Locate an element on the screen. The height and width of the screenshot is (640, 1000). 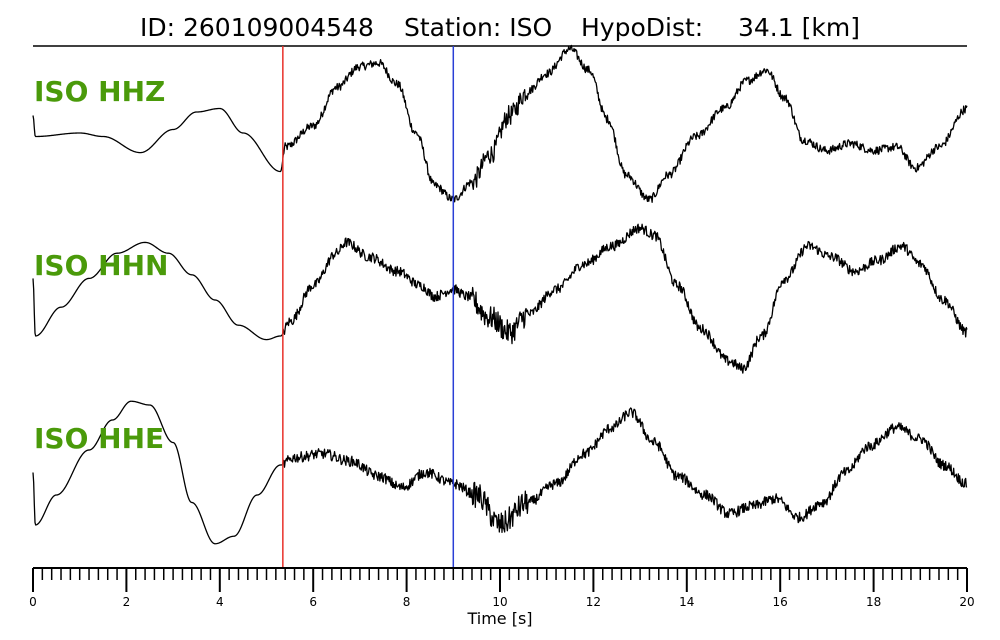
tick-label: 20 is located at coordinates (966, 602).